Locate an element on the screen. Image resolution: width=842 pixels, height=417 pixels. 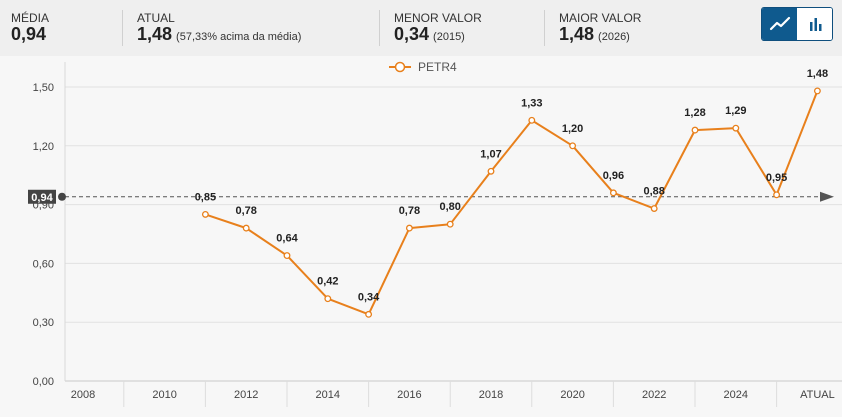
data-label: 1,28 is located at coordinates (694, 113).